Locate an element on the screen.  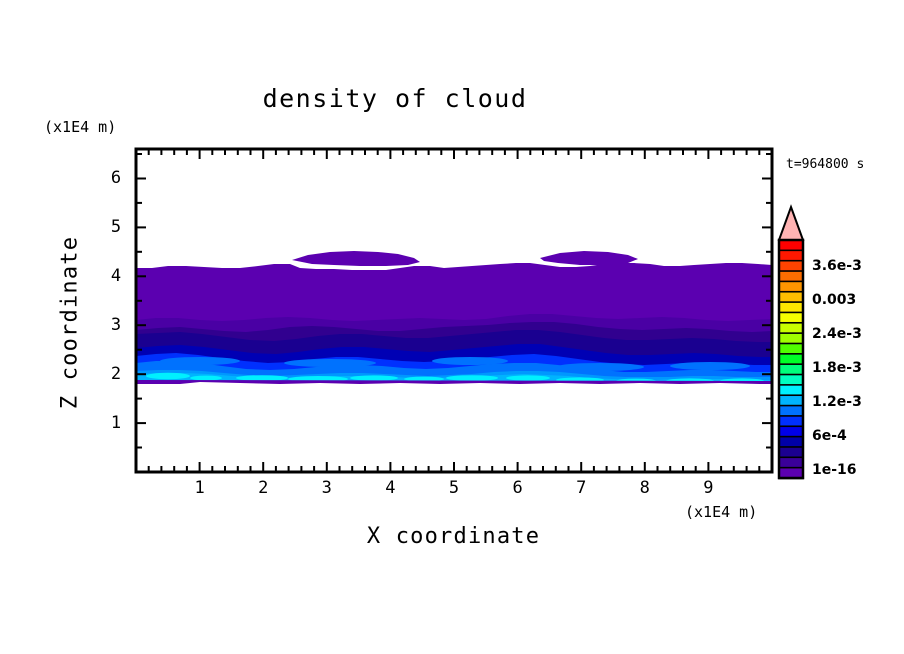
colorbar-label-0: 3.6e-3 is located at coordinates (837, 266).